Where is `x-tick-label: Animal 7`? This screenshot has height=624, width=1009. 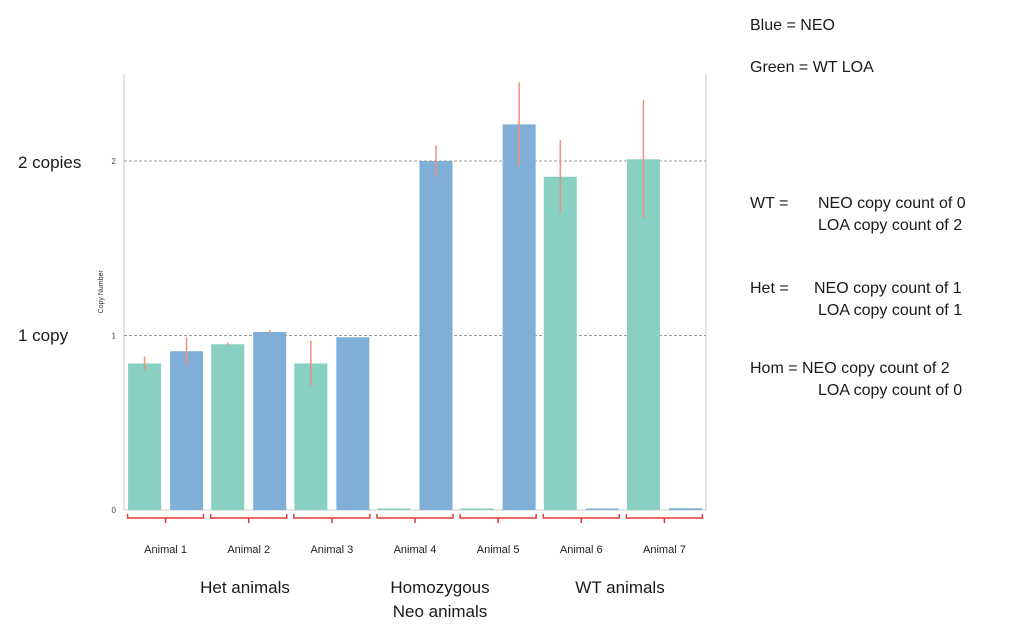 x-tick-label: Animal 7 is located at coordinates (664, 550).